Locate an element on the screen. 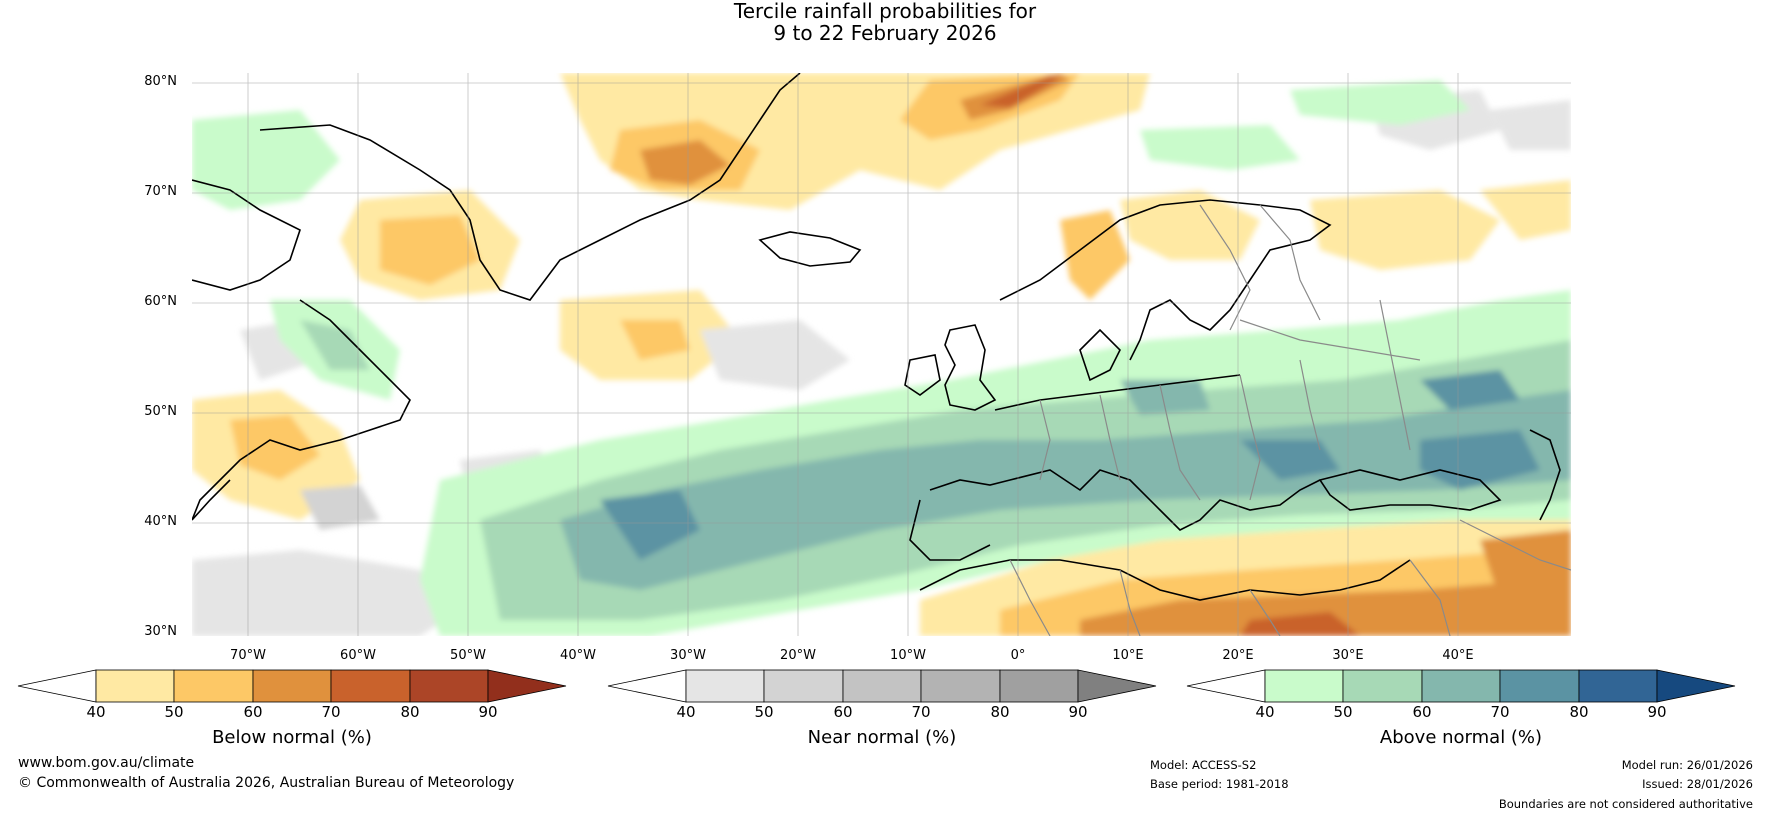 This screenshot has width=1770, height=816. lon-label: 0° is located at coordinates (1018, 655).